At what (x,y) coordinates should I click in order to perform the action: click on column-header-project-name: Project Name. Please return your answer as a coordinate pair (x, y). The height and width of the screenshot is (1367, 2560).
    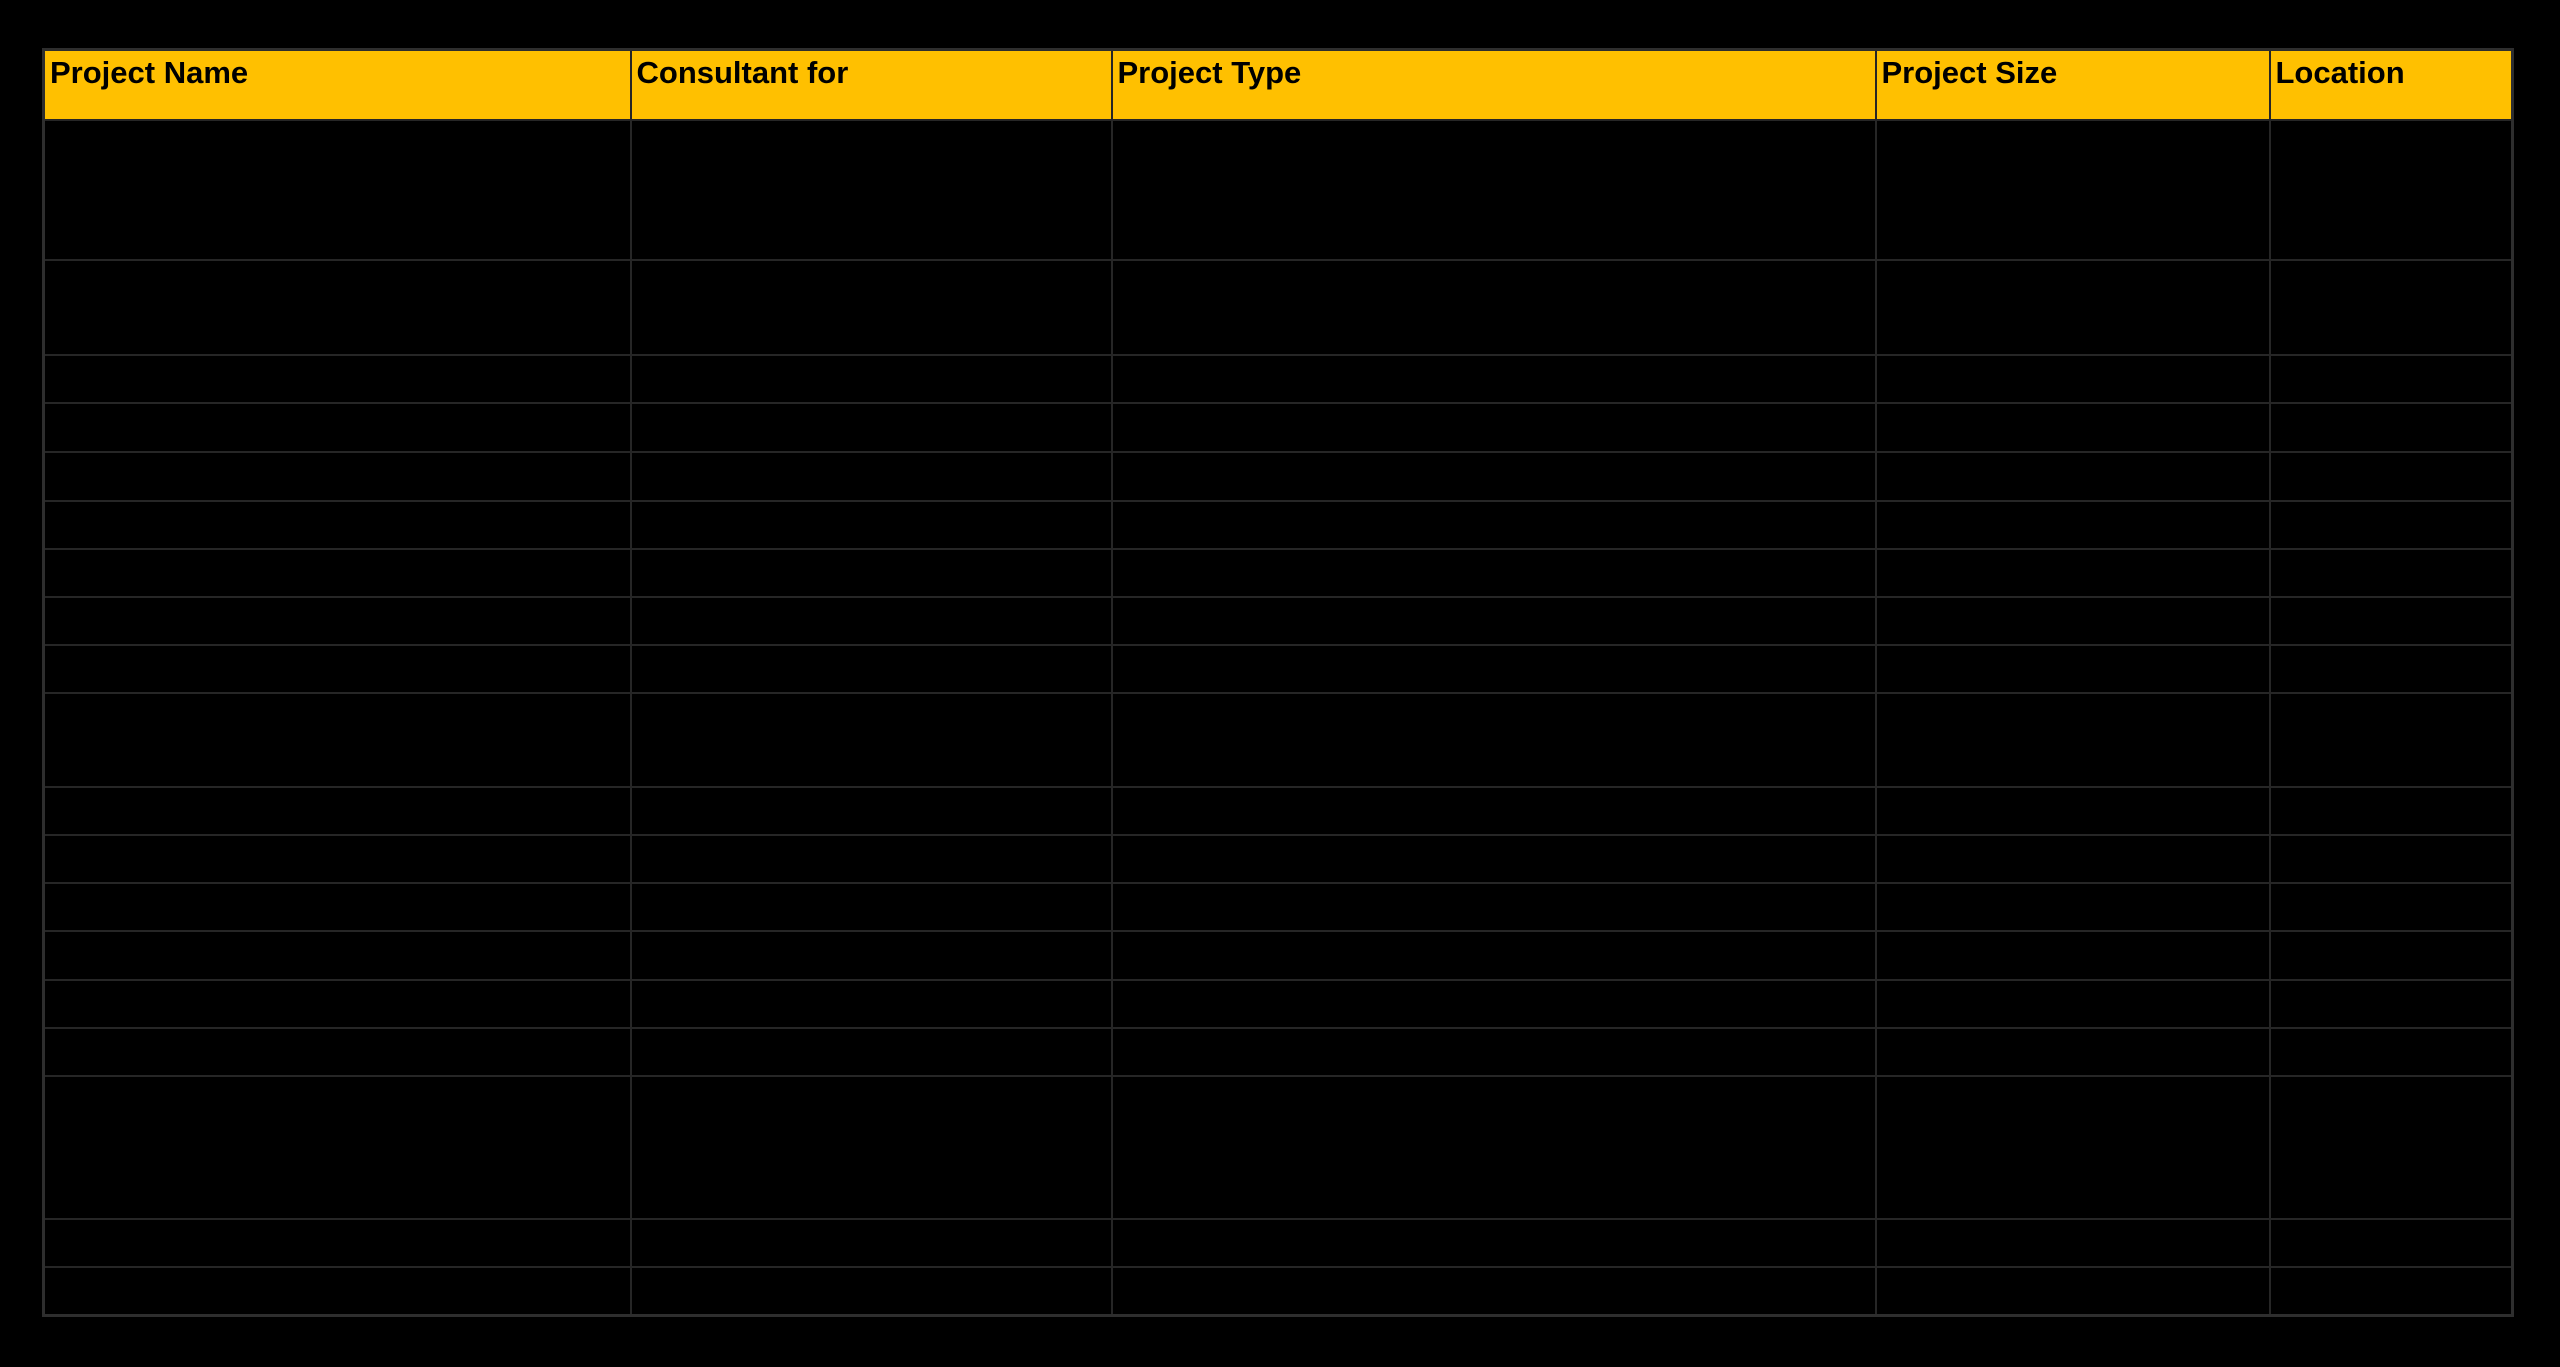
    Looking at the image, I should click on (337, 84).